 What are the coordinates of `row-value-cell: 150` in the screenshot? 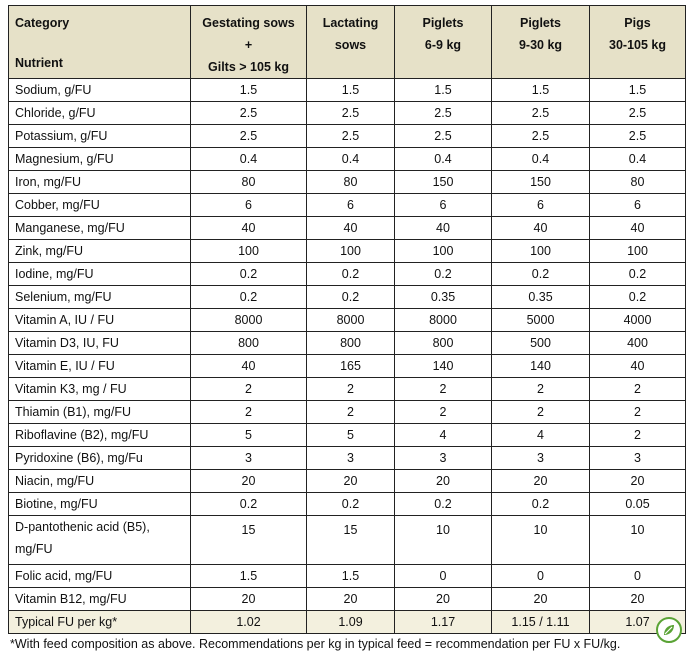 It's located at (443, 182).